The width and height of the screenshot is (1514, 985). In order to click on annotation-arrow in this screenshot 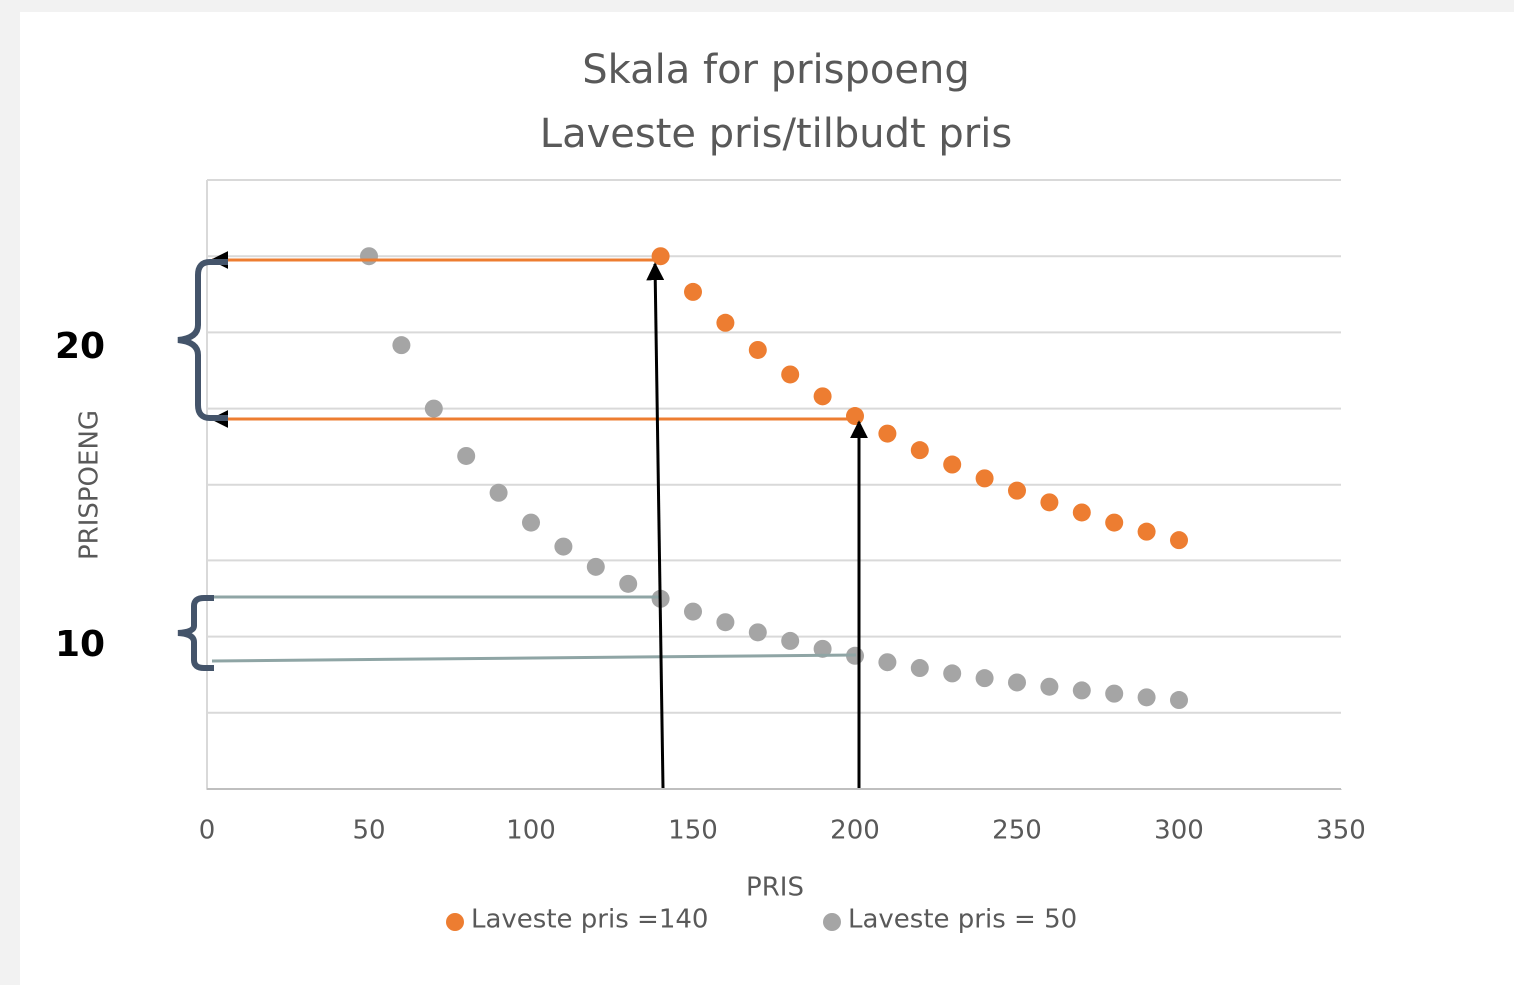, I will do `click(655, 525)`.